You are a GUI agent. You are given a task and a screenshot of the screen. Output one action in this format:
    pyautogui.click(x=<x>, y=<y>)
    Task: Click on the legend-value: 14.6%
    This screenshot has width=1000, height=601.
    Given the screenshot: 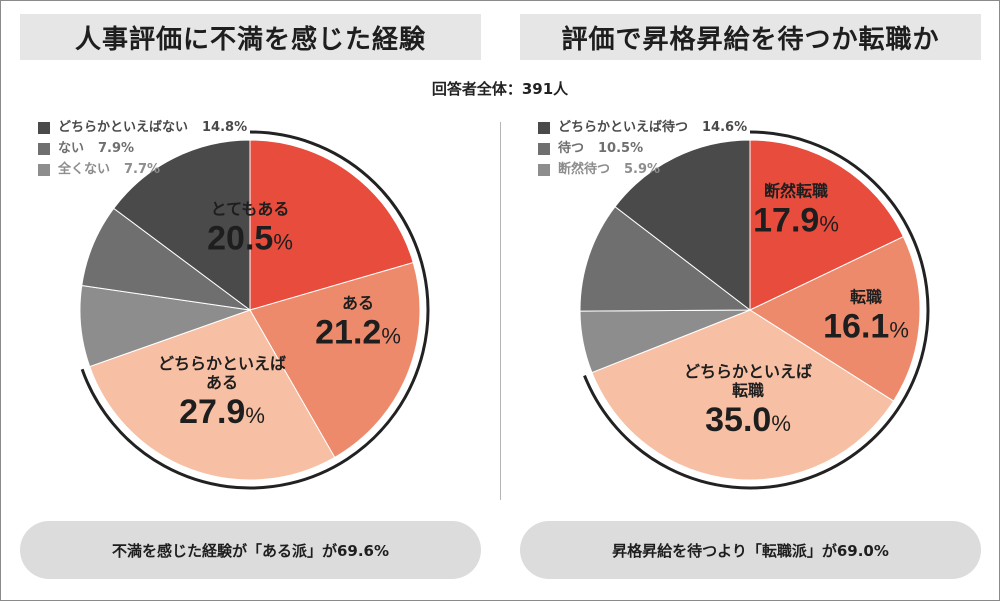 What is the action you would take?
    pyautogui.click(x=725, y=127)
    